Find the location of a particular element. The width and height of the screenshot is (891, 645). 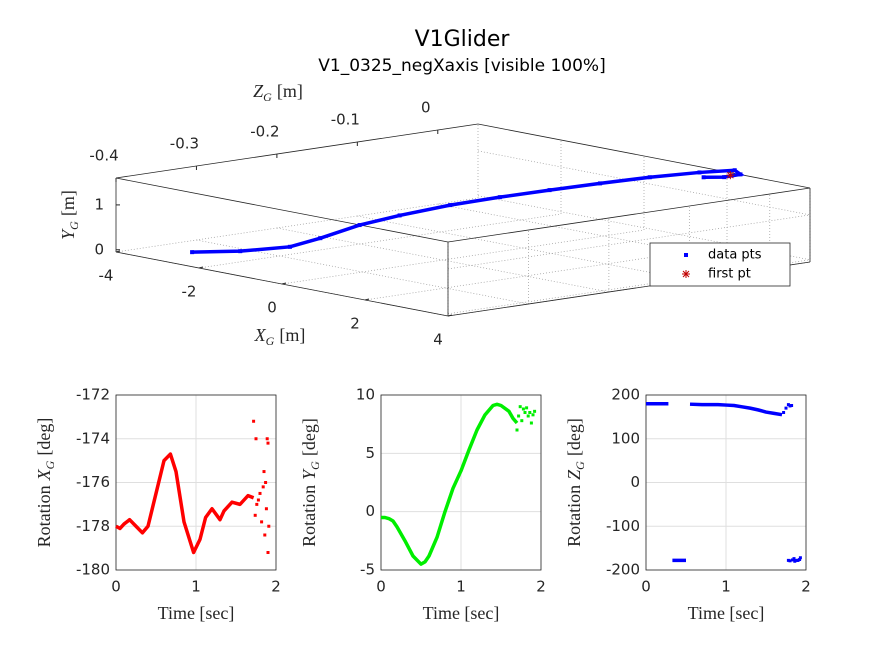

y-tick-label: -180 is located at coordinates (93, 570).